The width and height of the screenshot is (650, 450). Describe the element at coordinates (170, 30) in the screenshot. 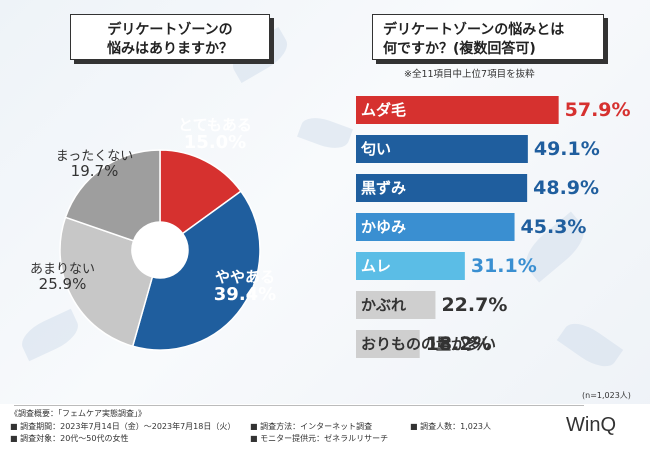

I see `left-question-line-1: デリケートゾーンの` at that location.